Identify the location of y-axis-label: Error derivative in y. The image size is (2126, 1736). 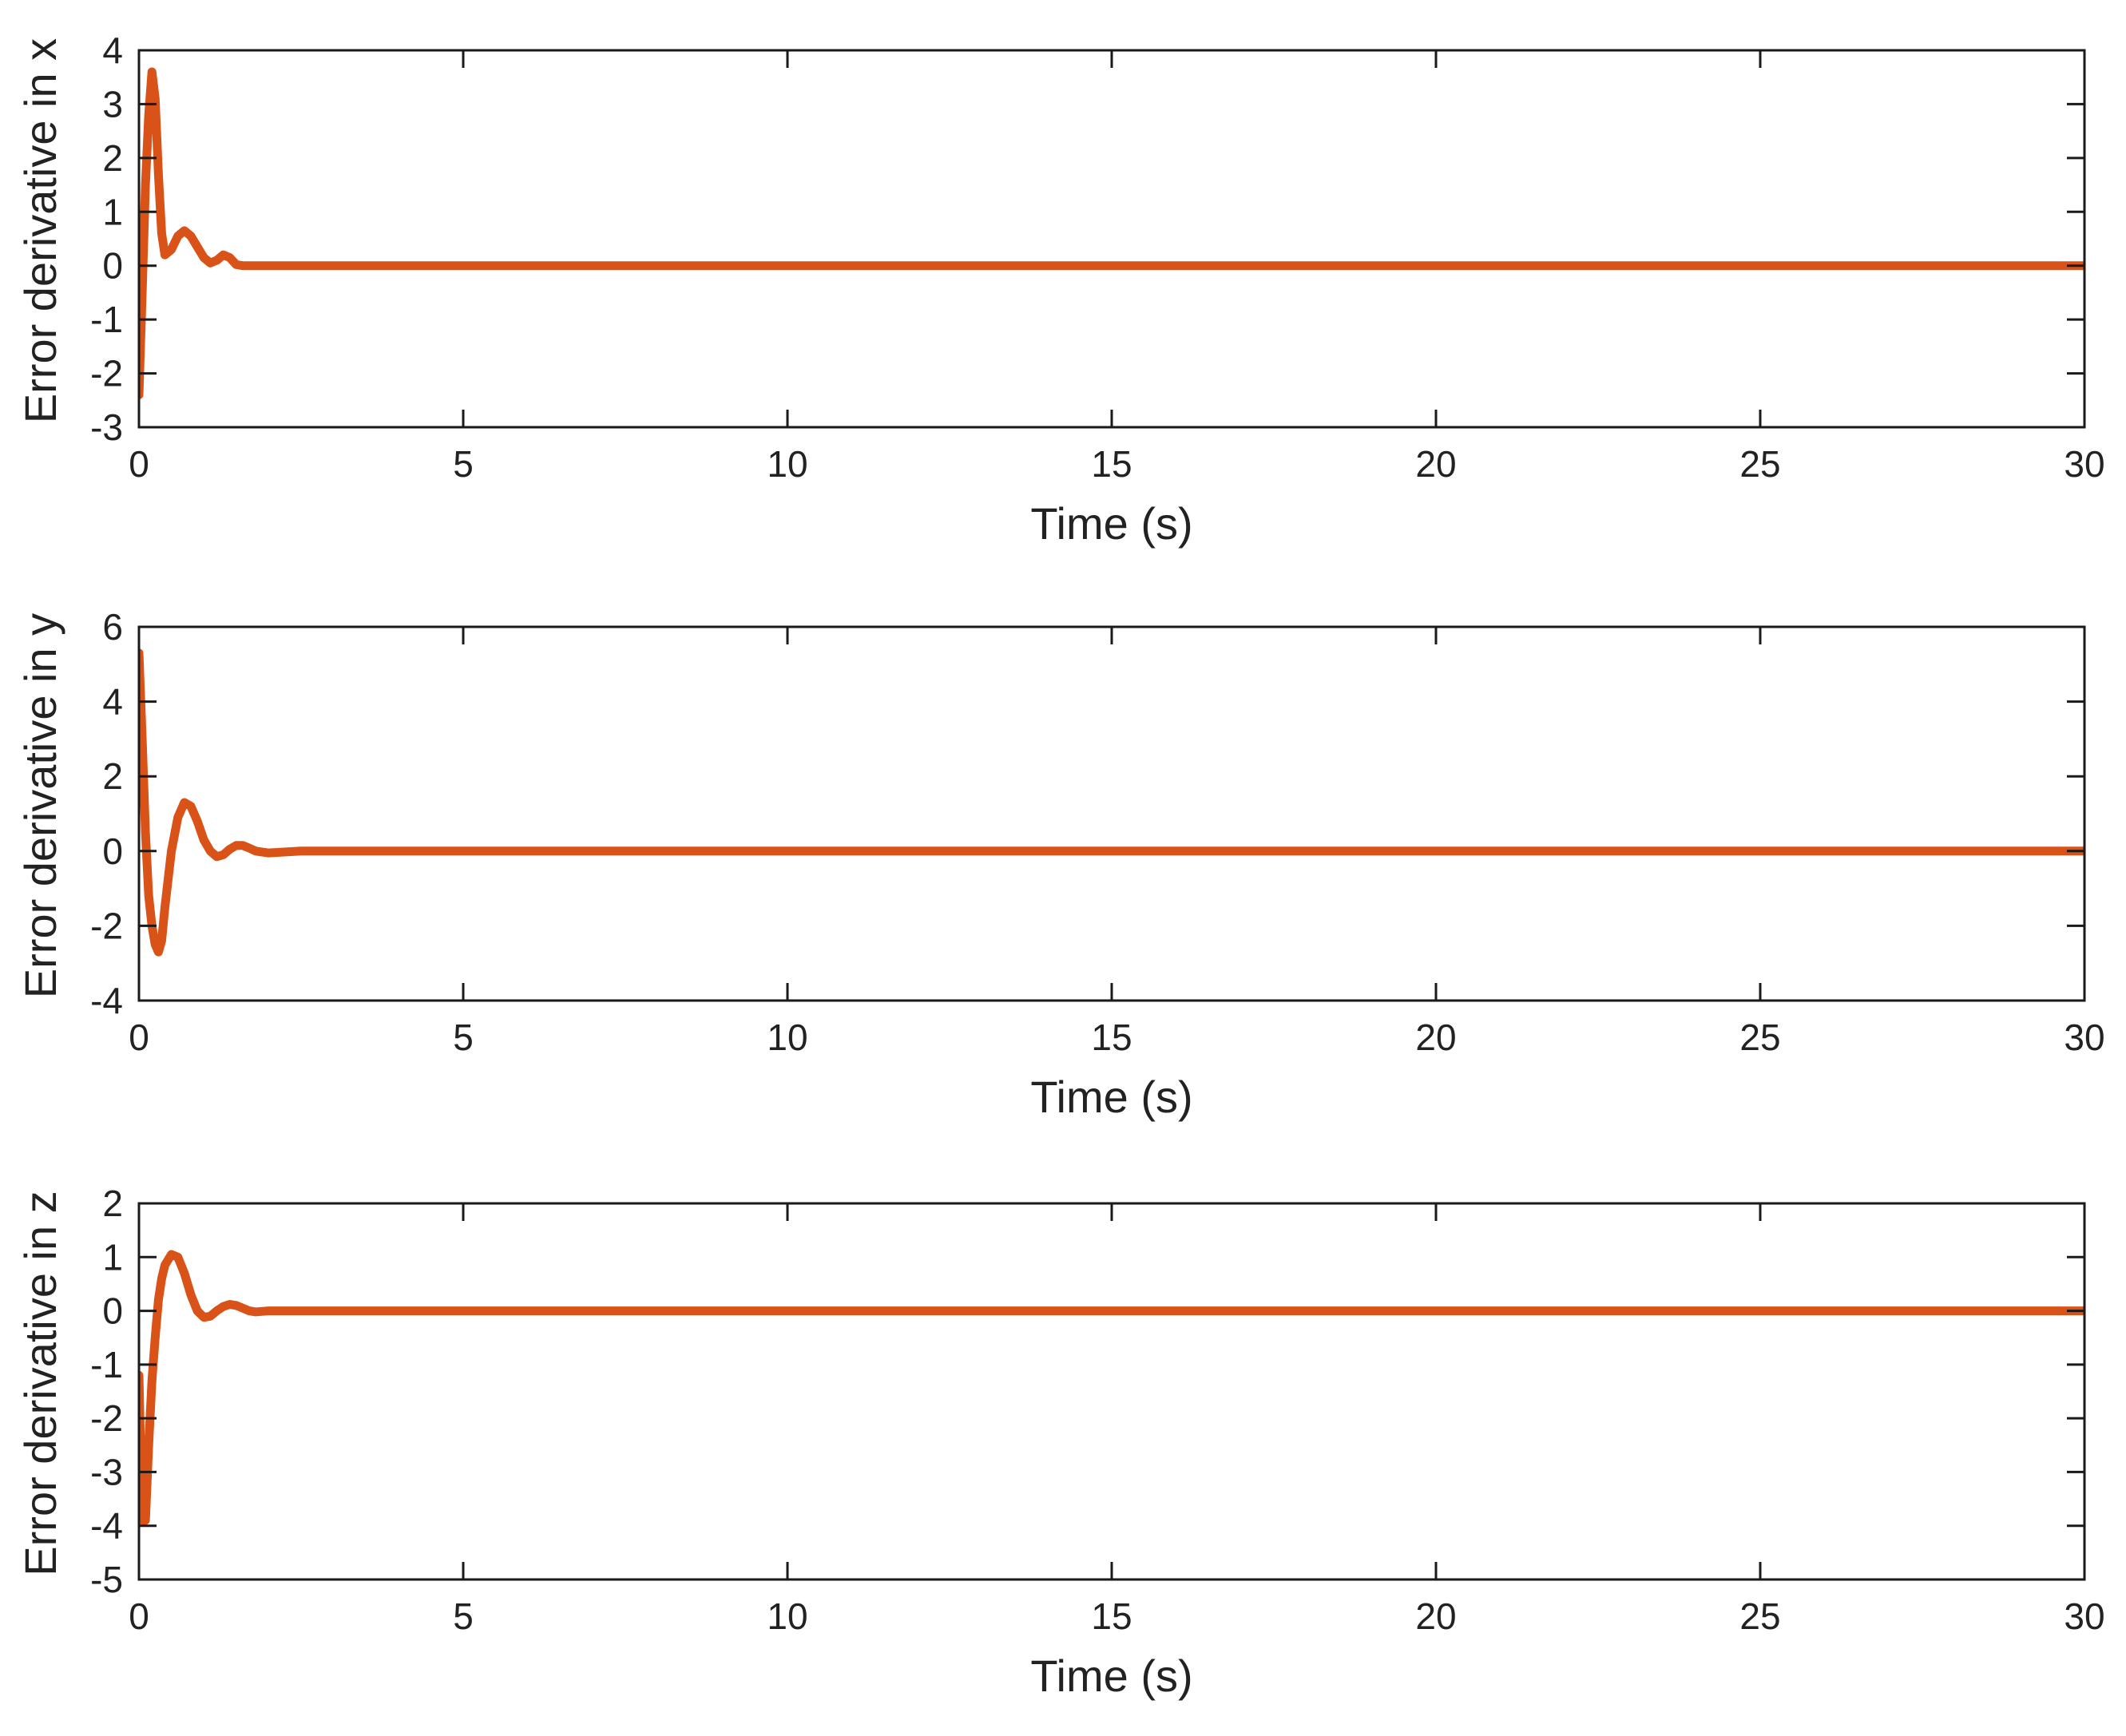
(40, 805).